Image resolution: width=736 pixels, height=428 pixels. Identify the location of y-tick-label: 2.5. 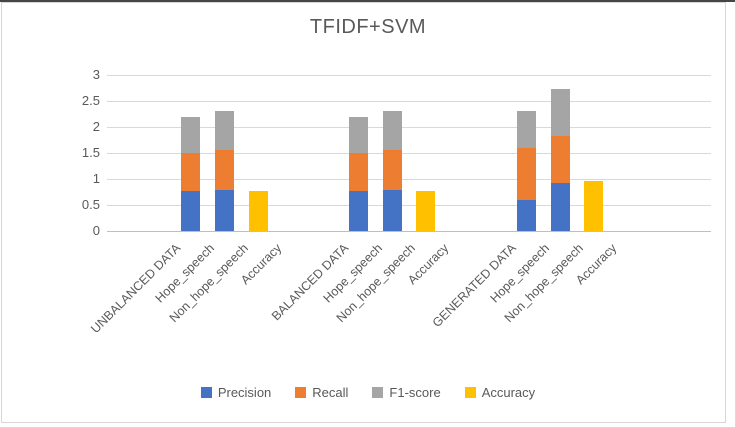
(90, 100).